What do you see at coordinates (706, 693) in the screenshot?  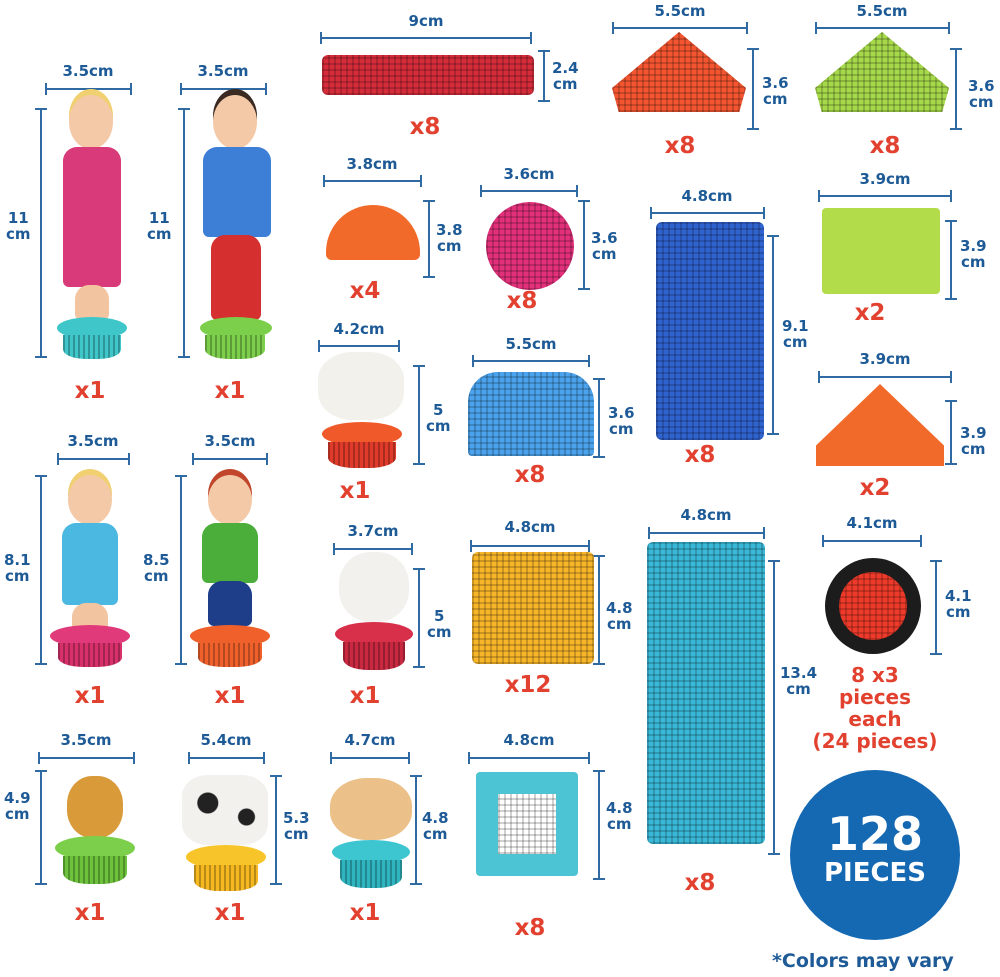 I see `large-blue-rectangle` at bounding box center [706, 693].